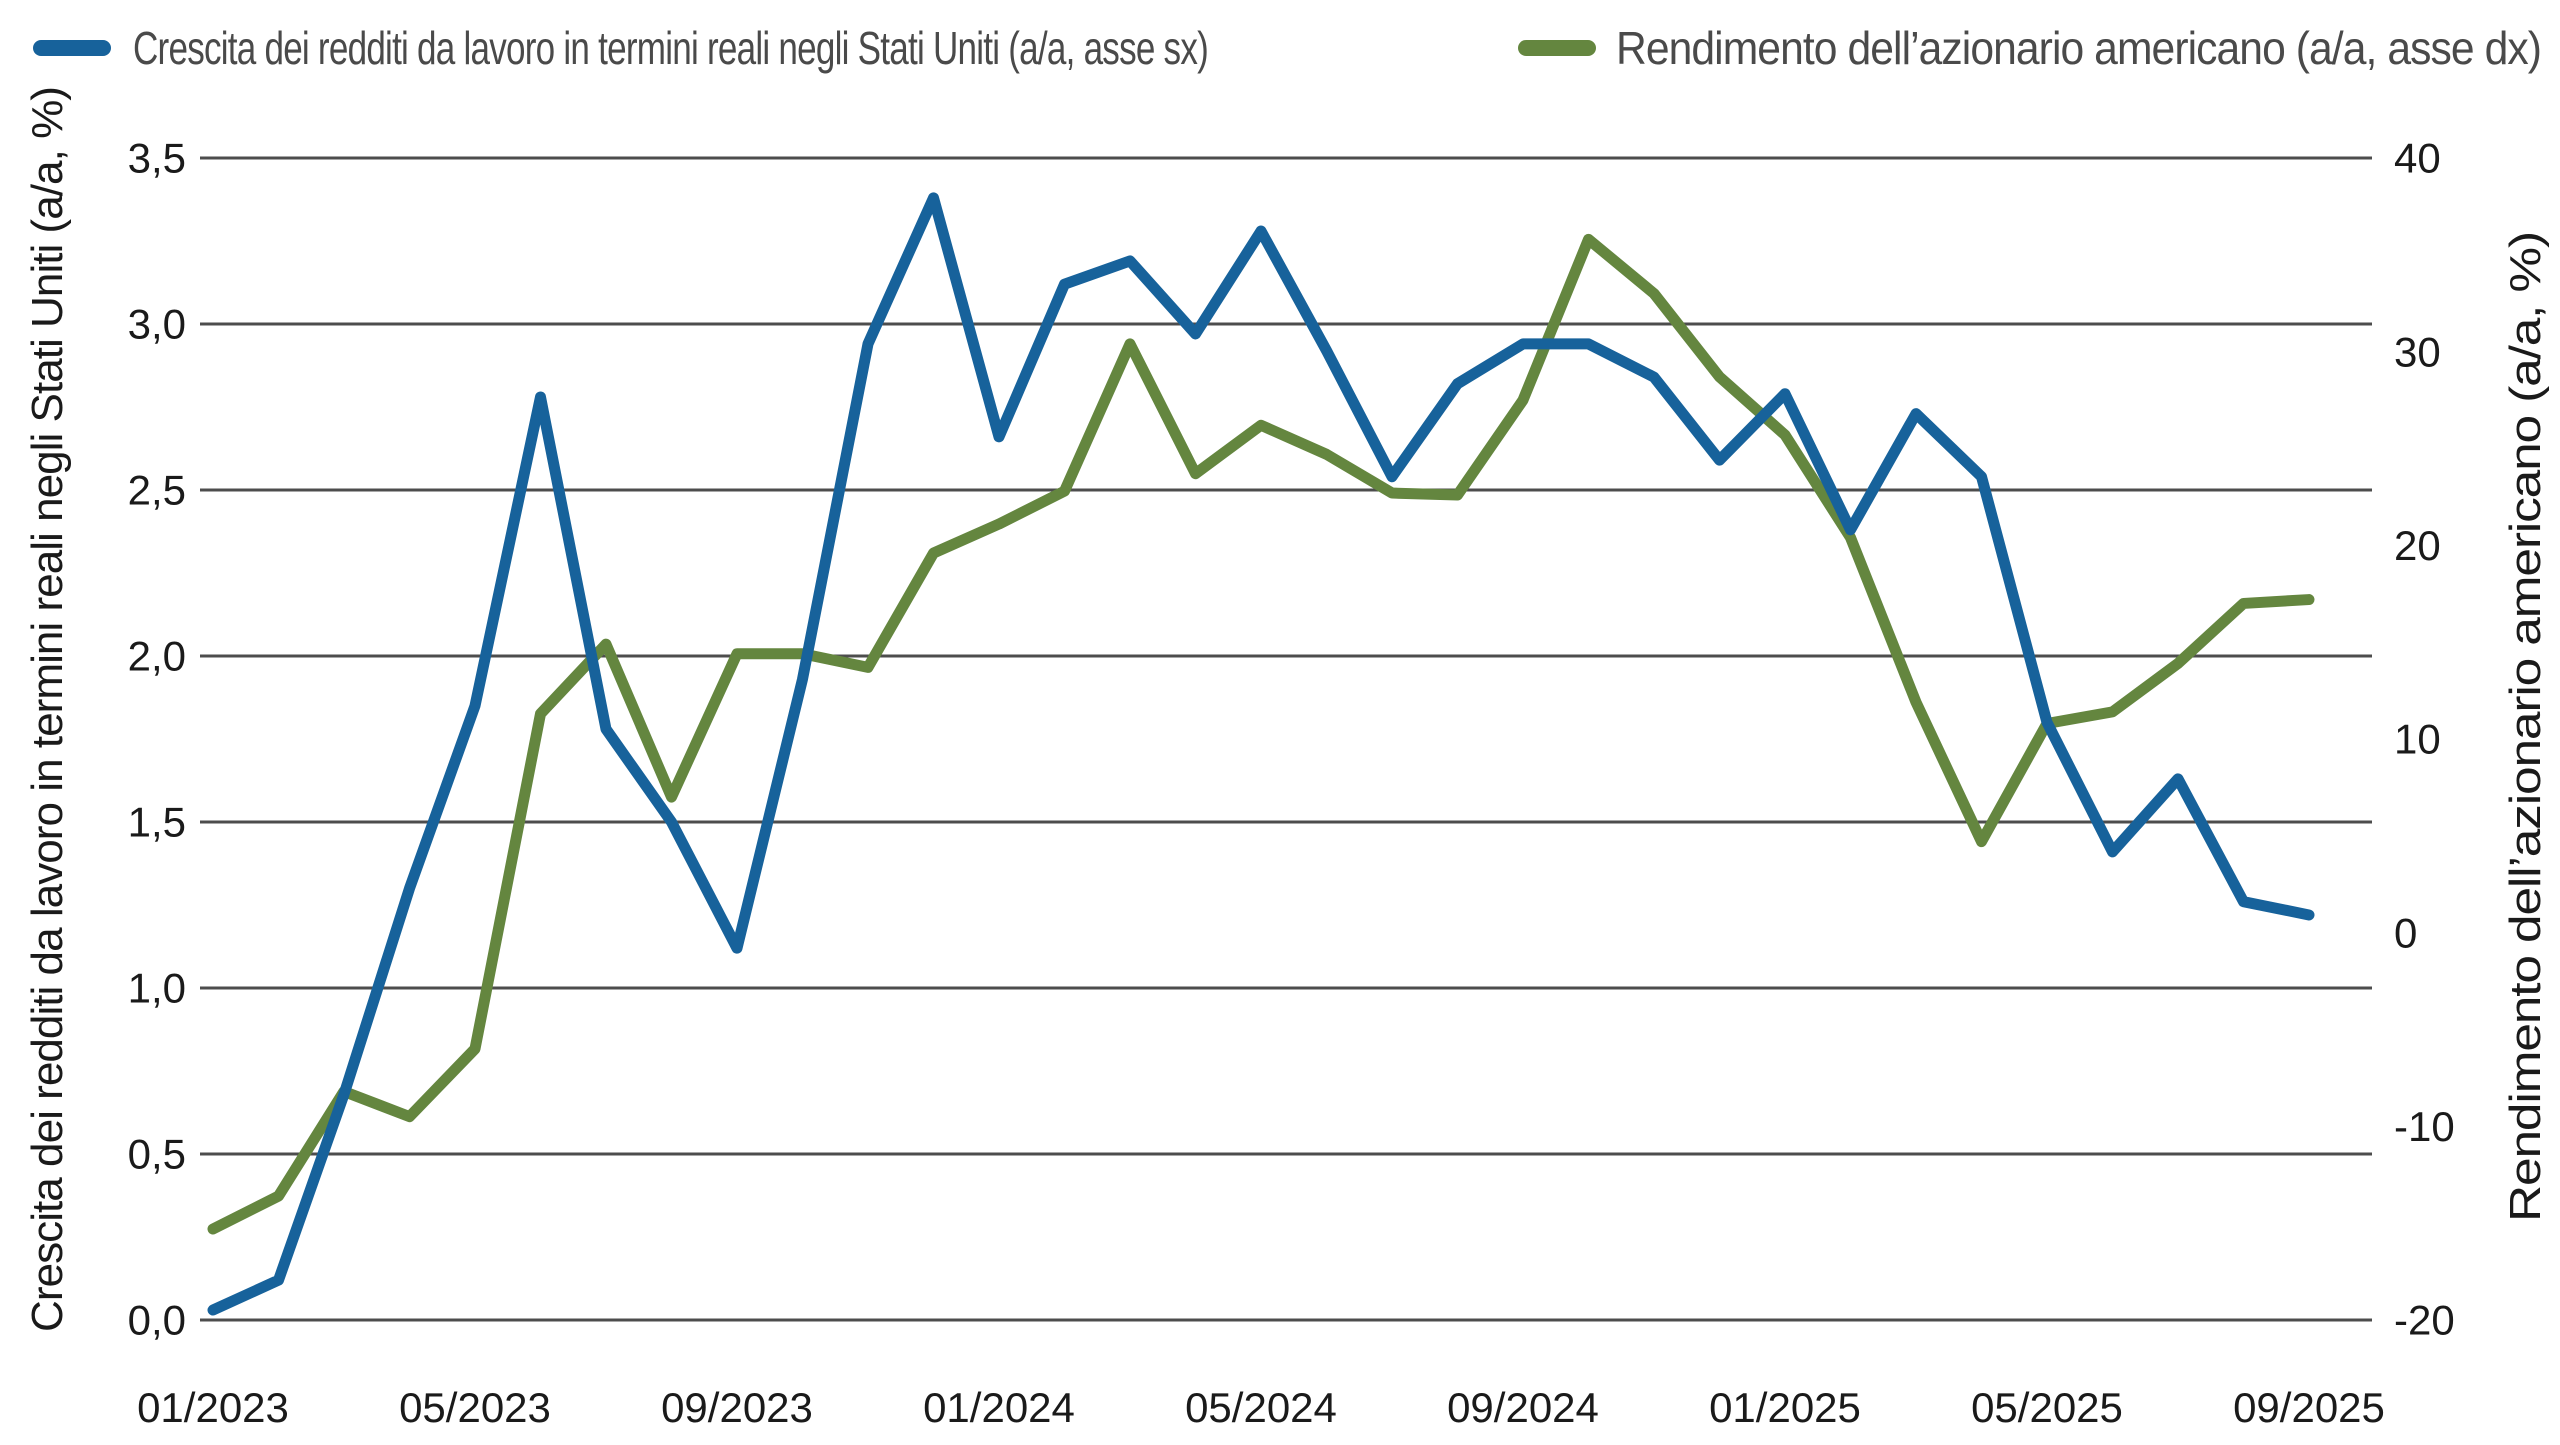  I want to click on x-axis-tick-label: 09/2024, so click(1523, 1407).